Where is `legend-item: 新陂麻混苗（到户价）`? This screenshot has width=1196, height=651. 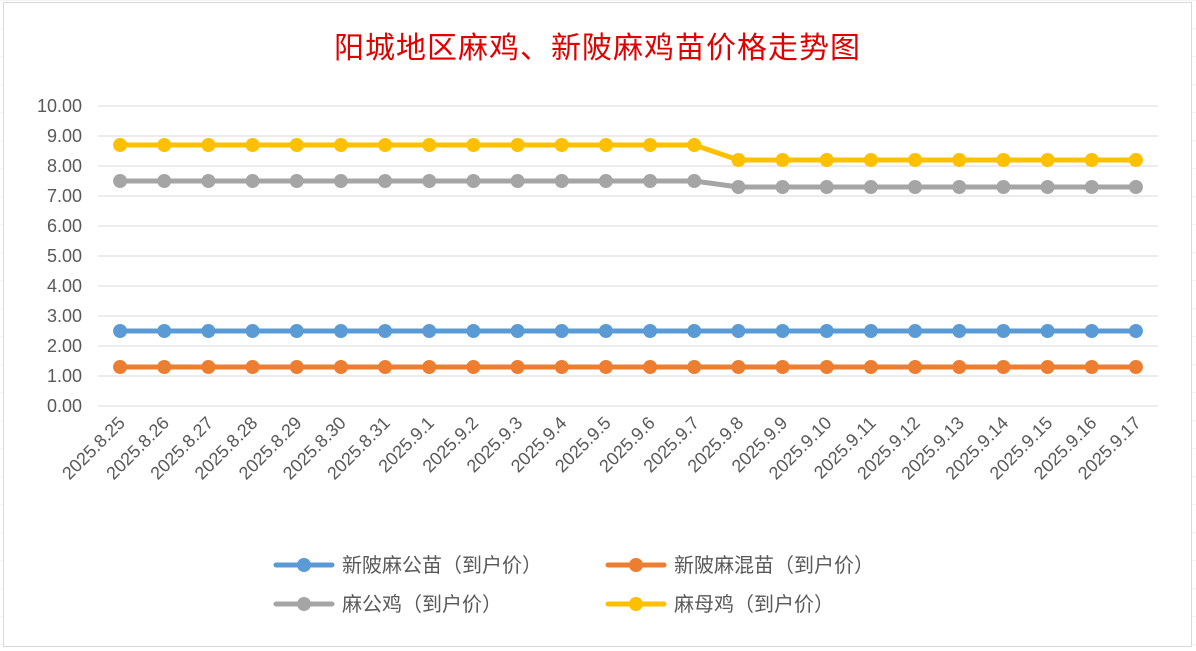
legend-item: 新陂麻混苗（到户价） is located at coordinates (739, 565).